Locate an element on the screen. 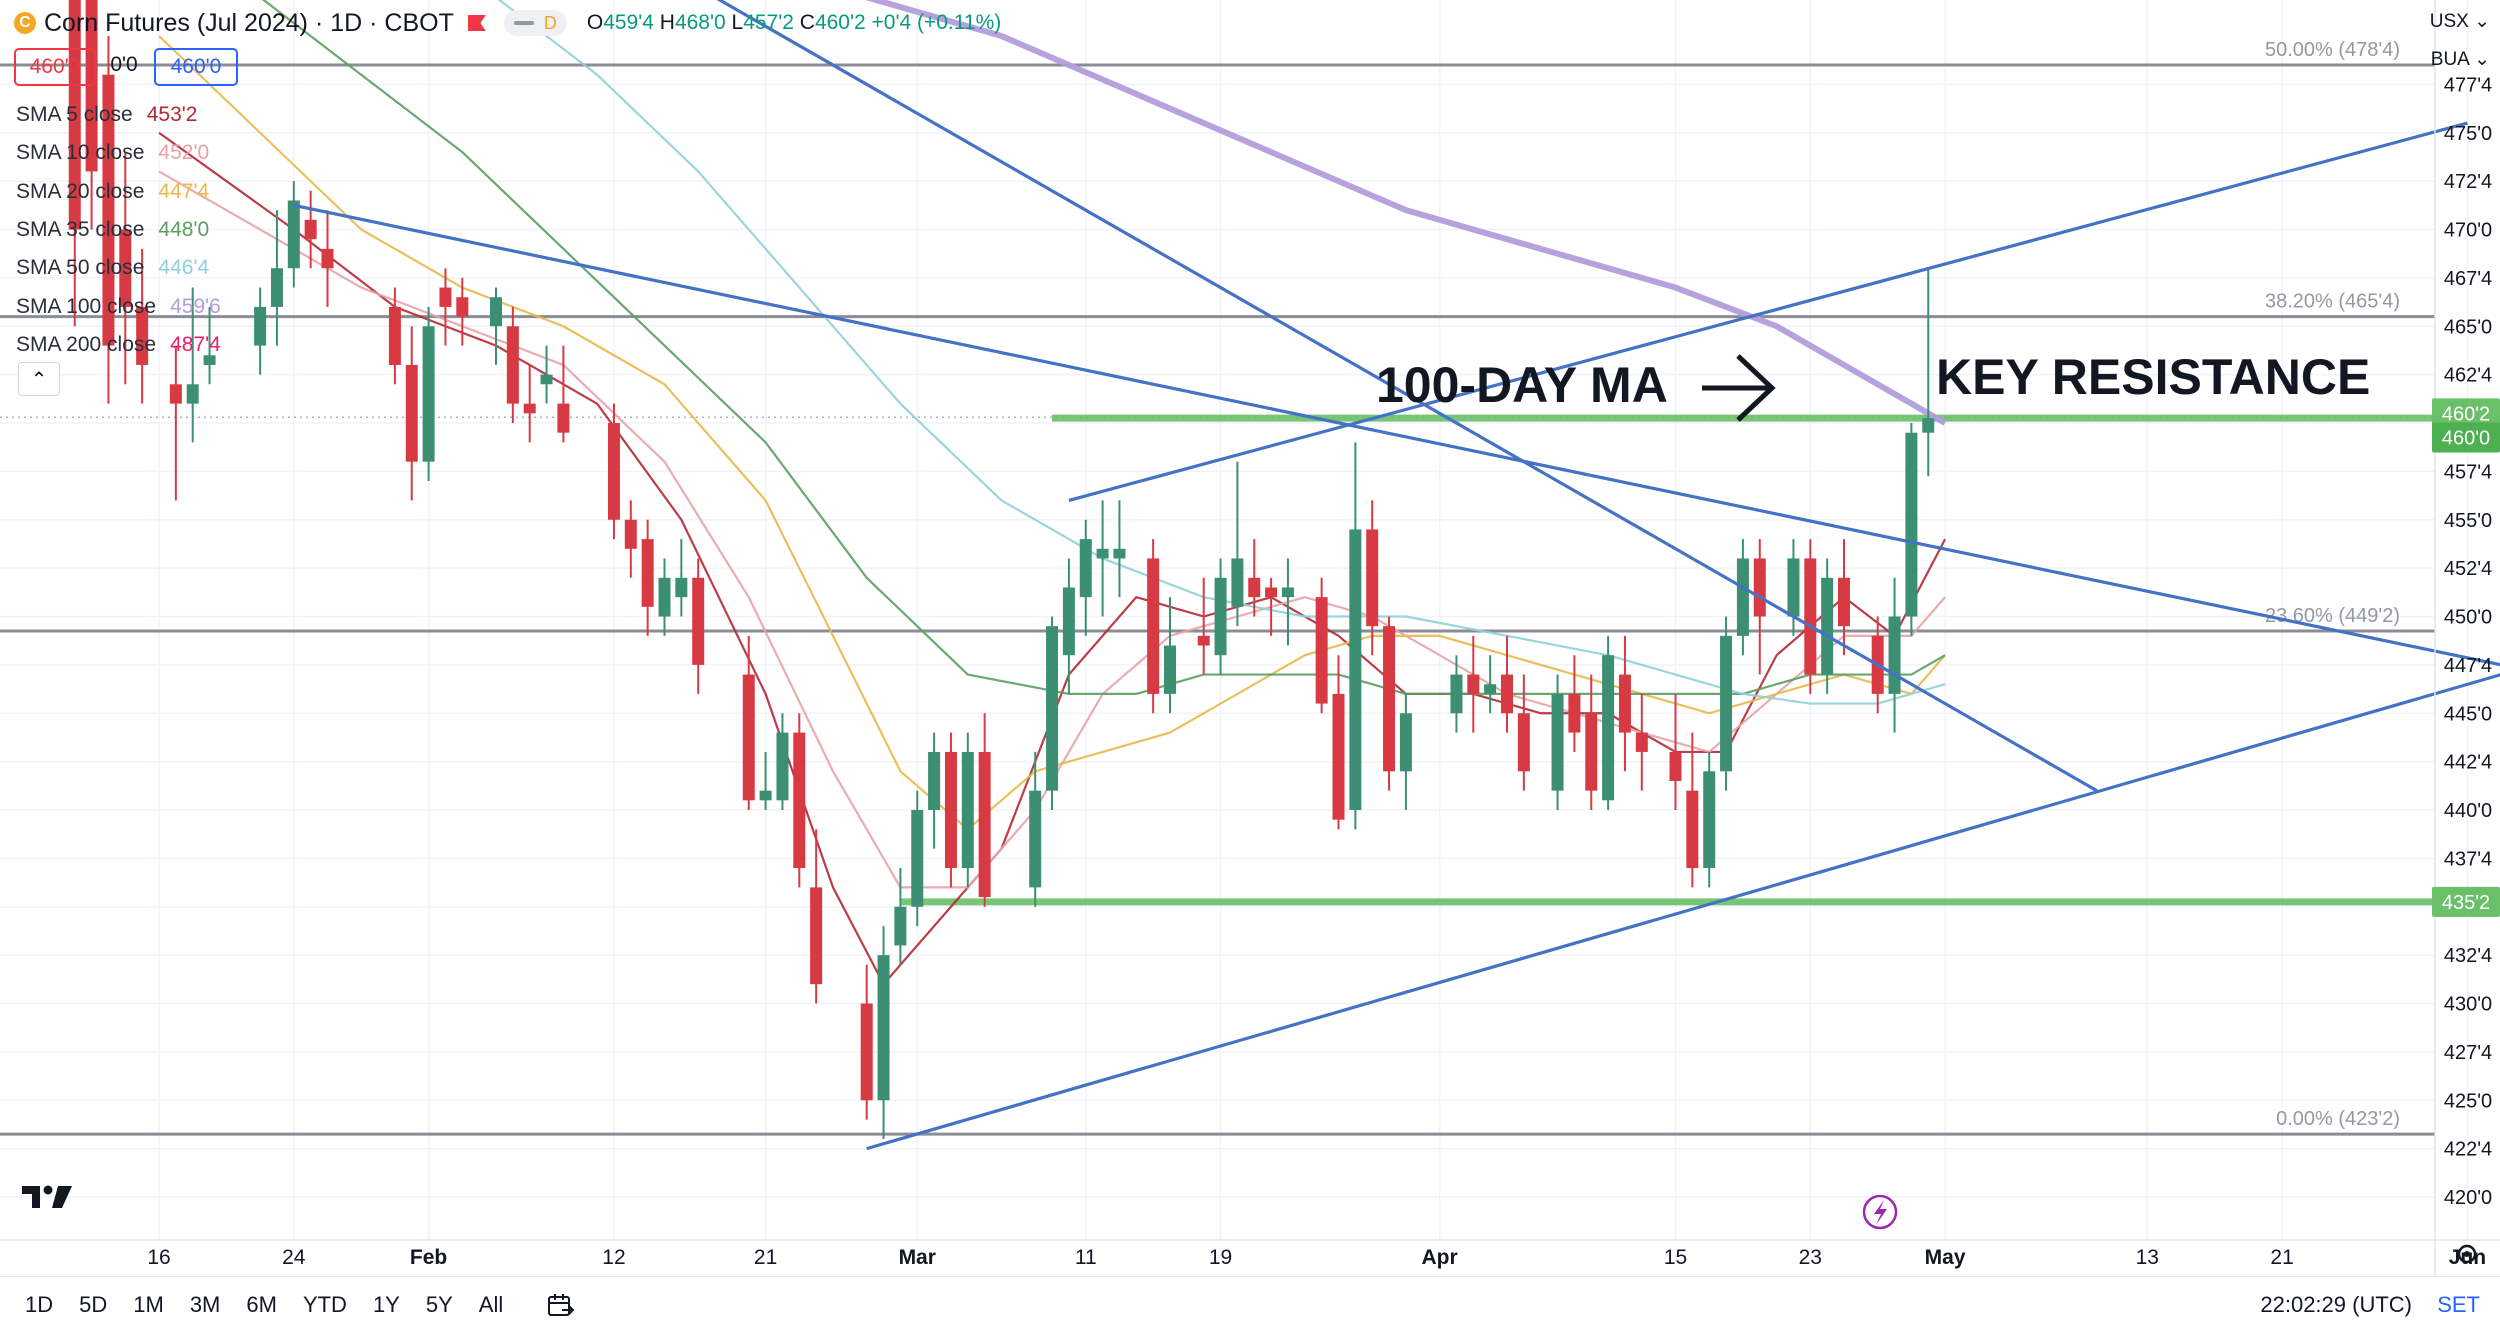  gear-ring is located at coordinates (2467, 1254).